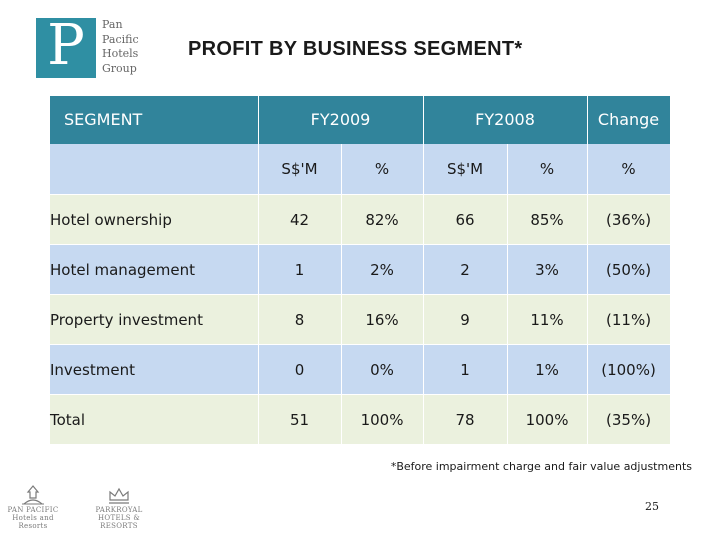 This screenshot has height=540, width=720. Describe the element at coordinates (300, 169) in the screenshot. I see `subheader-fy2009-sm: S$'M` at that location.